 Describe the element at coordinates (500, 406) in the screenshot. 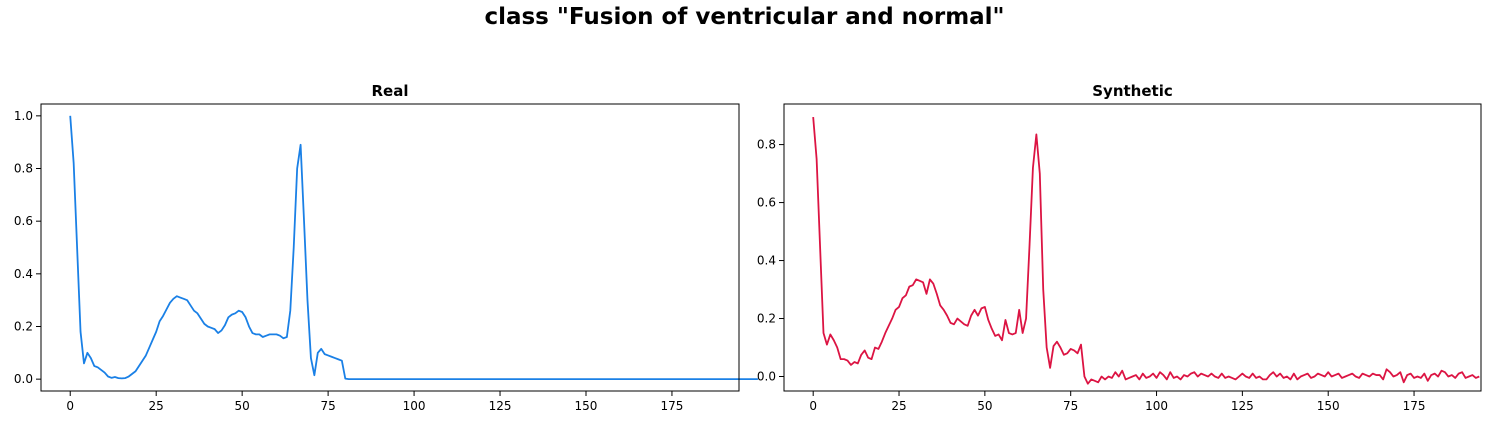

I see `panel-real-x-tick-label: 125` at that location.